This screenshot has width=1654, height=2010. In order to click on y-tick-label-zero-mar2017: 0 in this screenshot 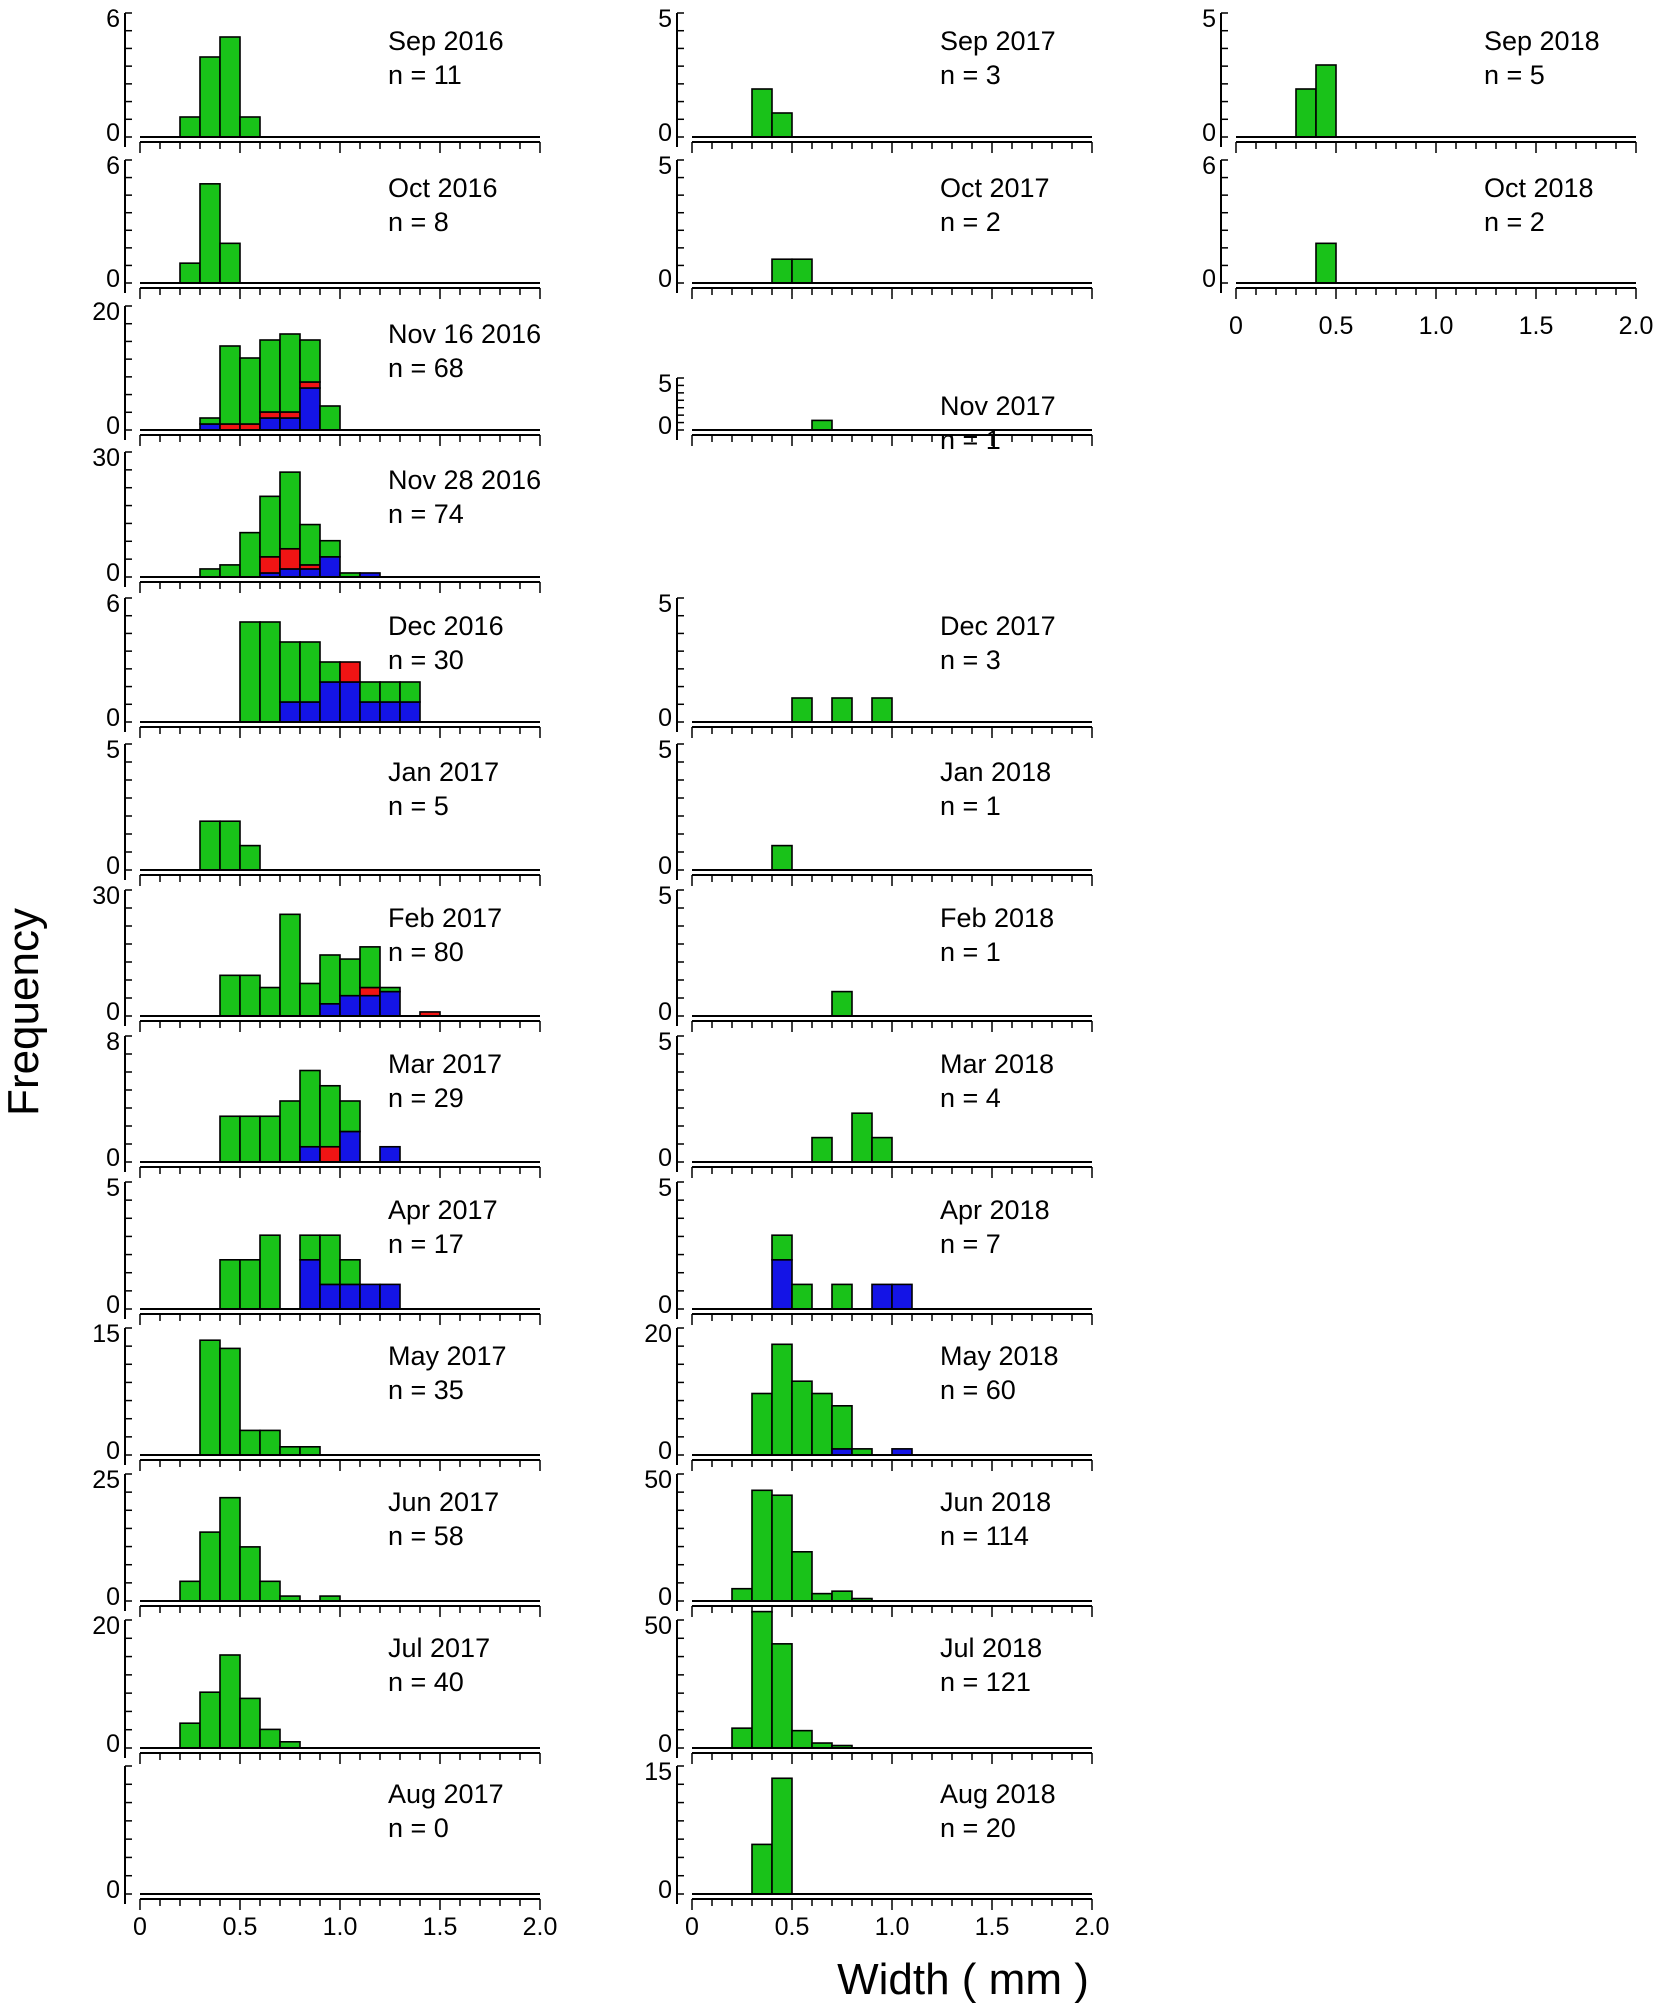, I will do `click(113, 1158)`.